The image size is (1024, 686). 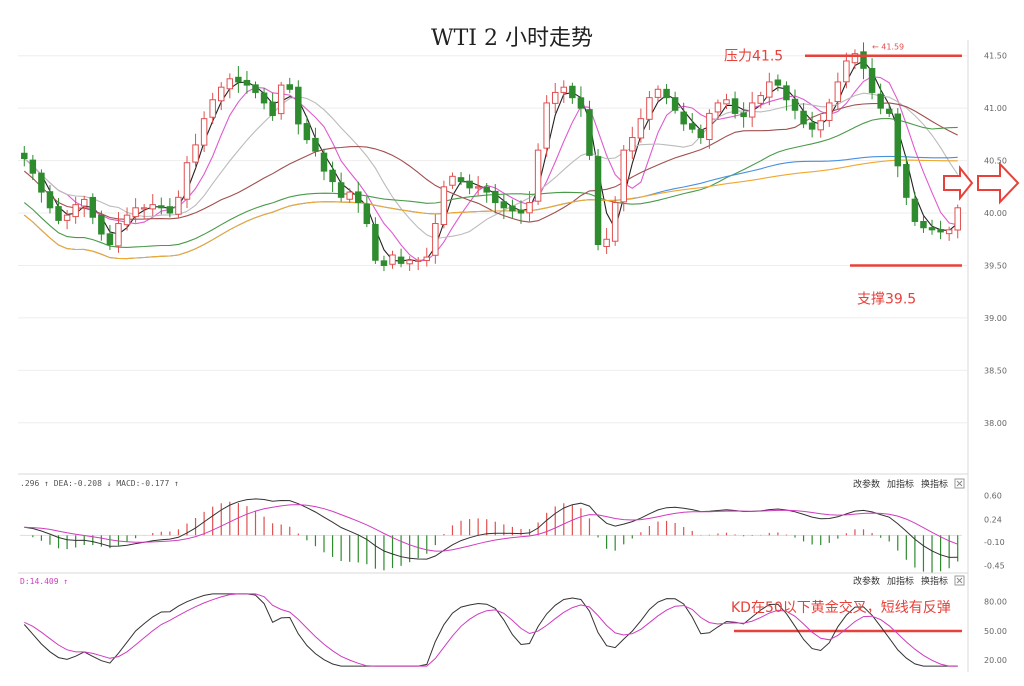 What do you see at coordinates (888, 46) in the screenshot?
I see `high-marker-label: ← 41.59` at bounding box center [888, 46].